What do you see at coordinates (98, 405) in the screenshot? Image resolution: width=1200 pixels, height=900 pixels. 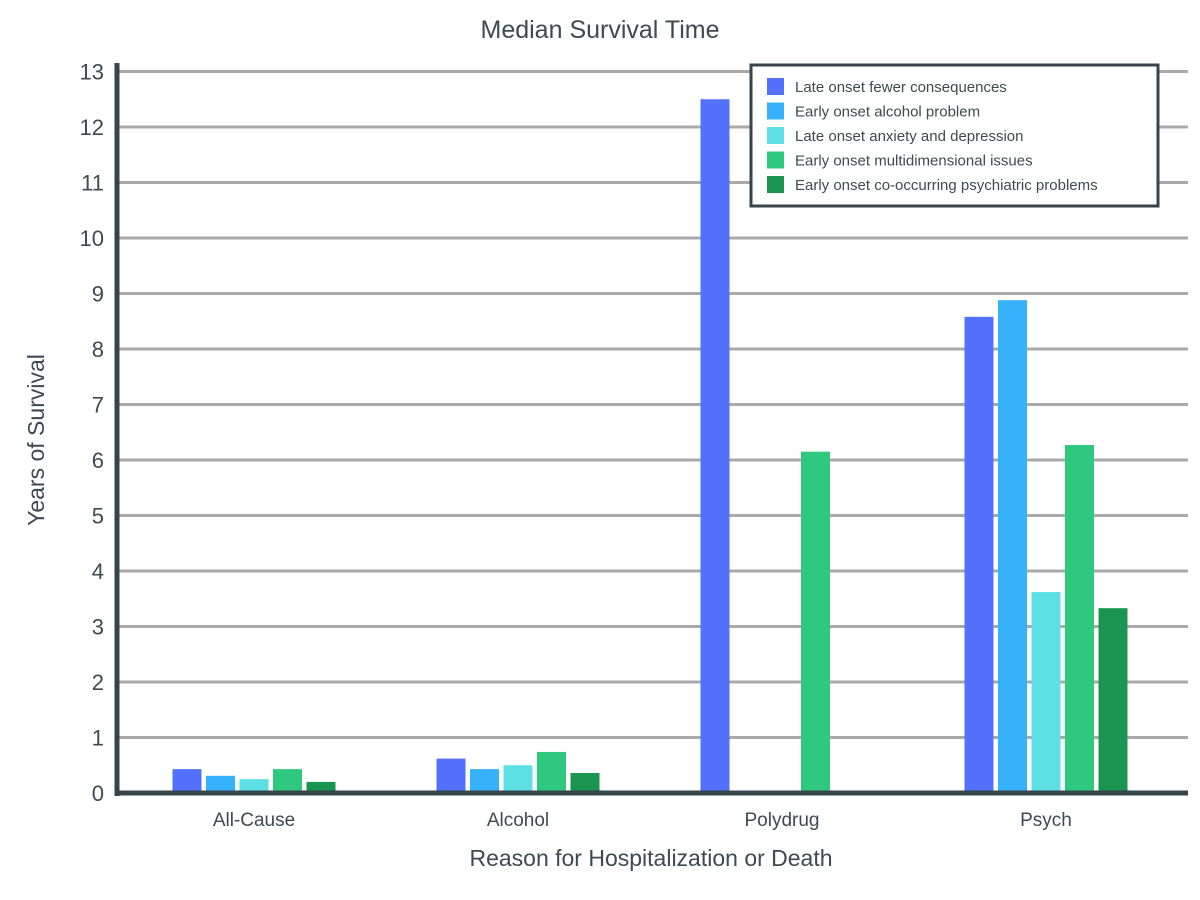 I see `y-tick-label: 7` at bounding box center [98, 405].